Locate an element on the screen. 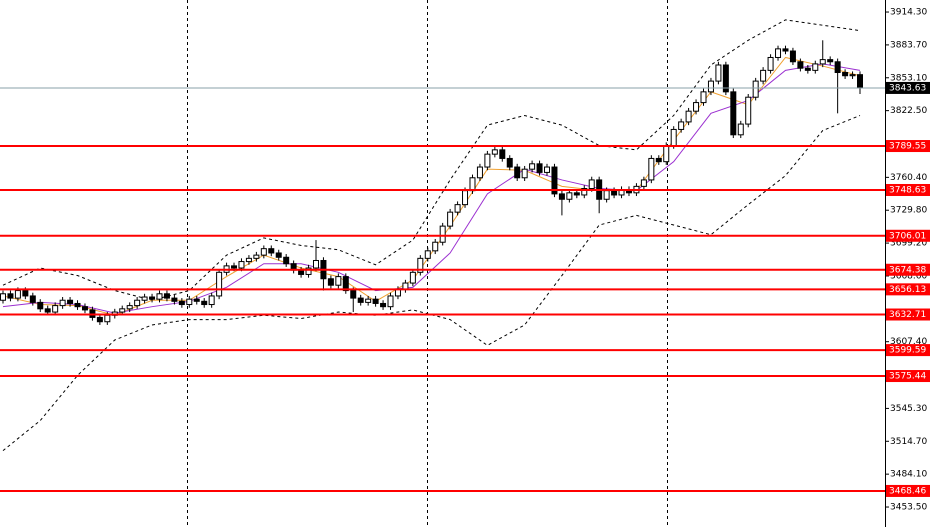 This screenshot has height=527, width=930. y-tick-label: 3453.50 is located at coordinates (908, 508).